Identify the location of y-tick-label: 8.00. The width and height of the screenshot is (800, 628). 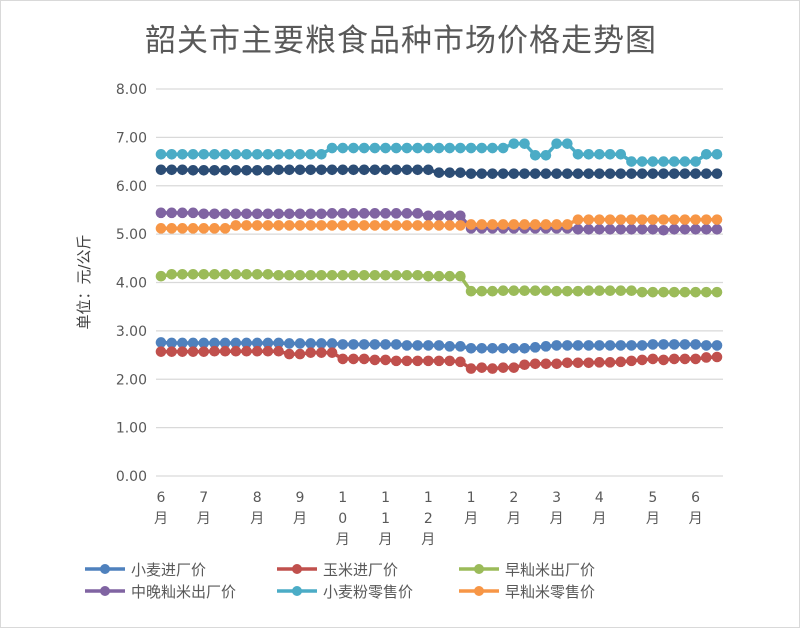
(131, 90).